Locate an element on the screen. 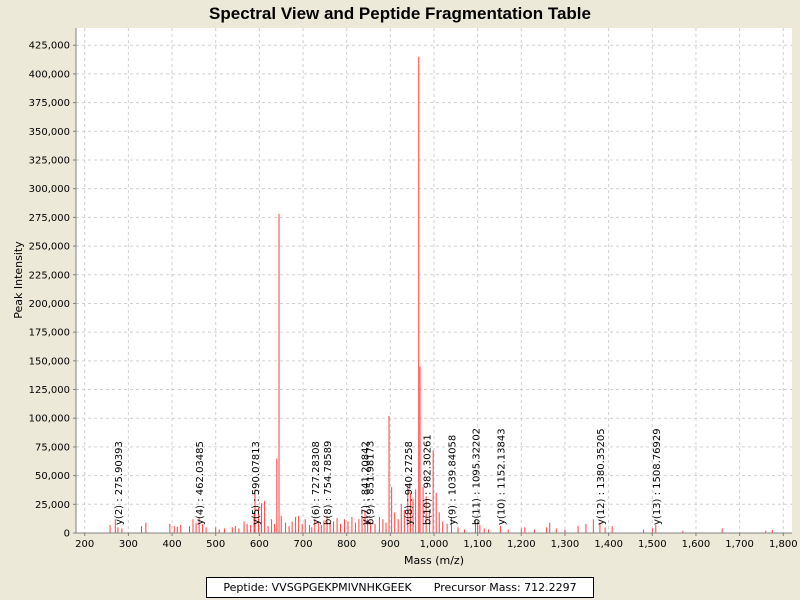 Image resolution: width=800 pixels, height=600 pixels. fragment-annotation: b(11) : 1095.32202 is located at coordinates (477, 476).